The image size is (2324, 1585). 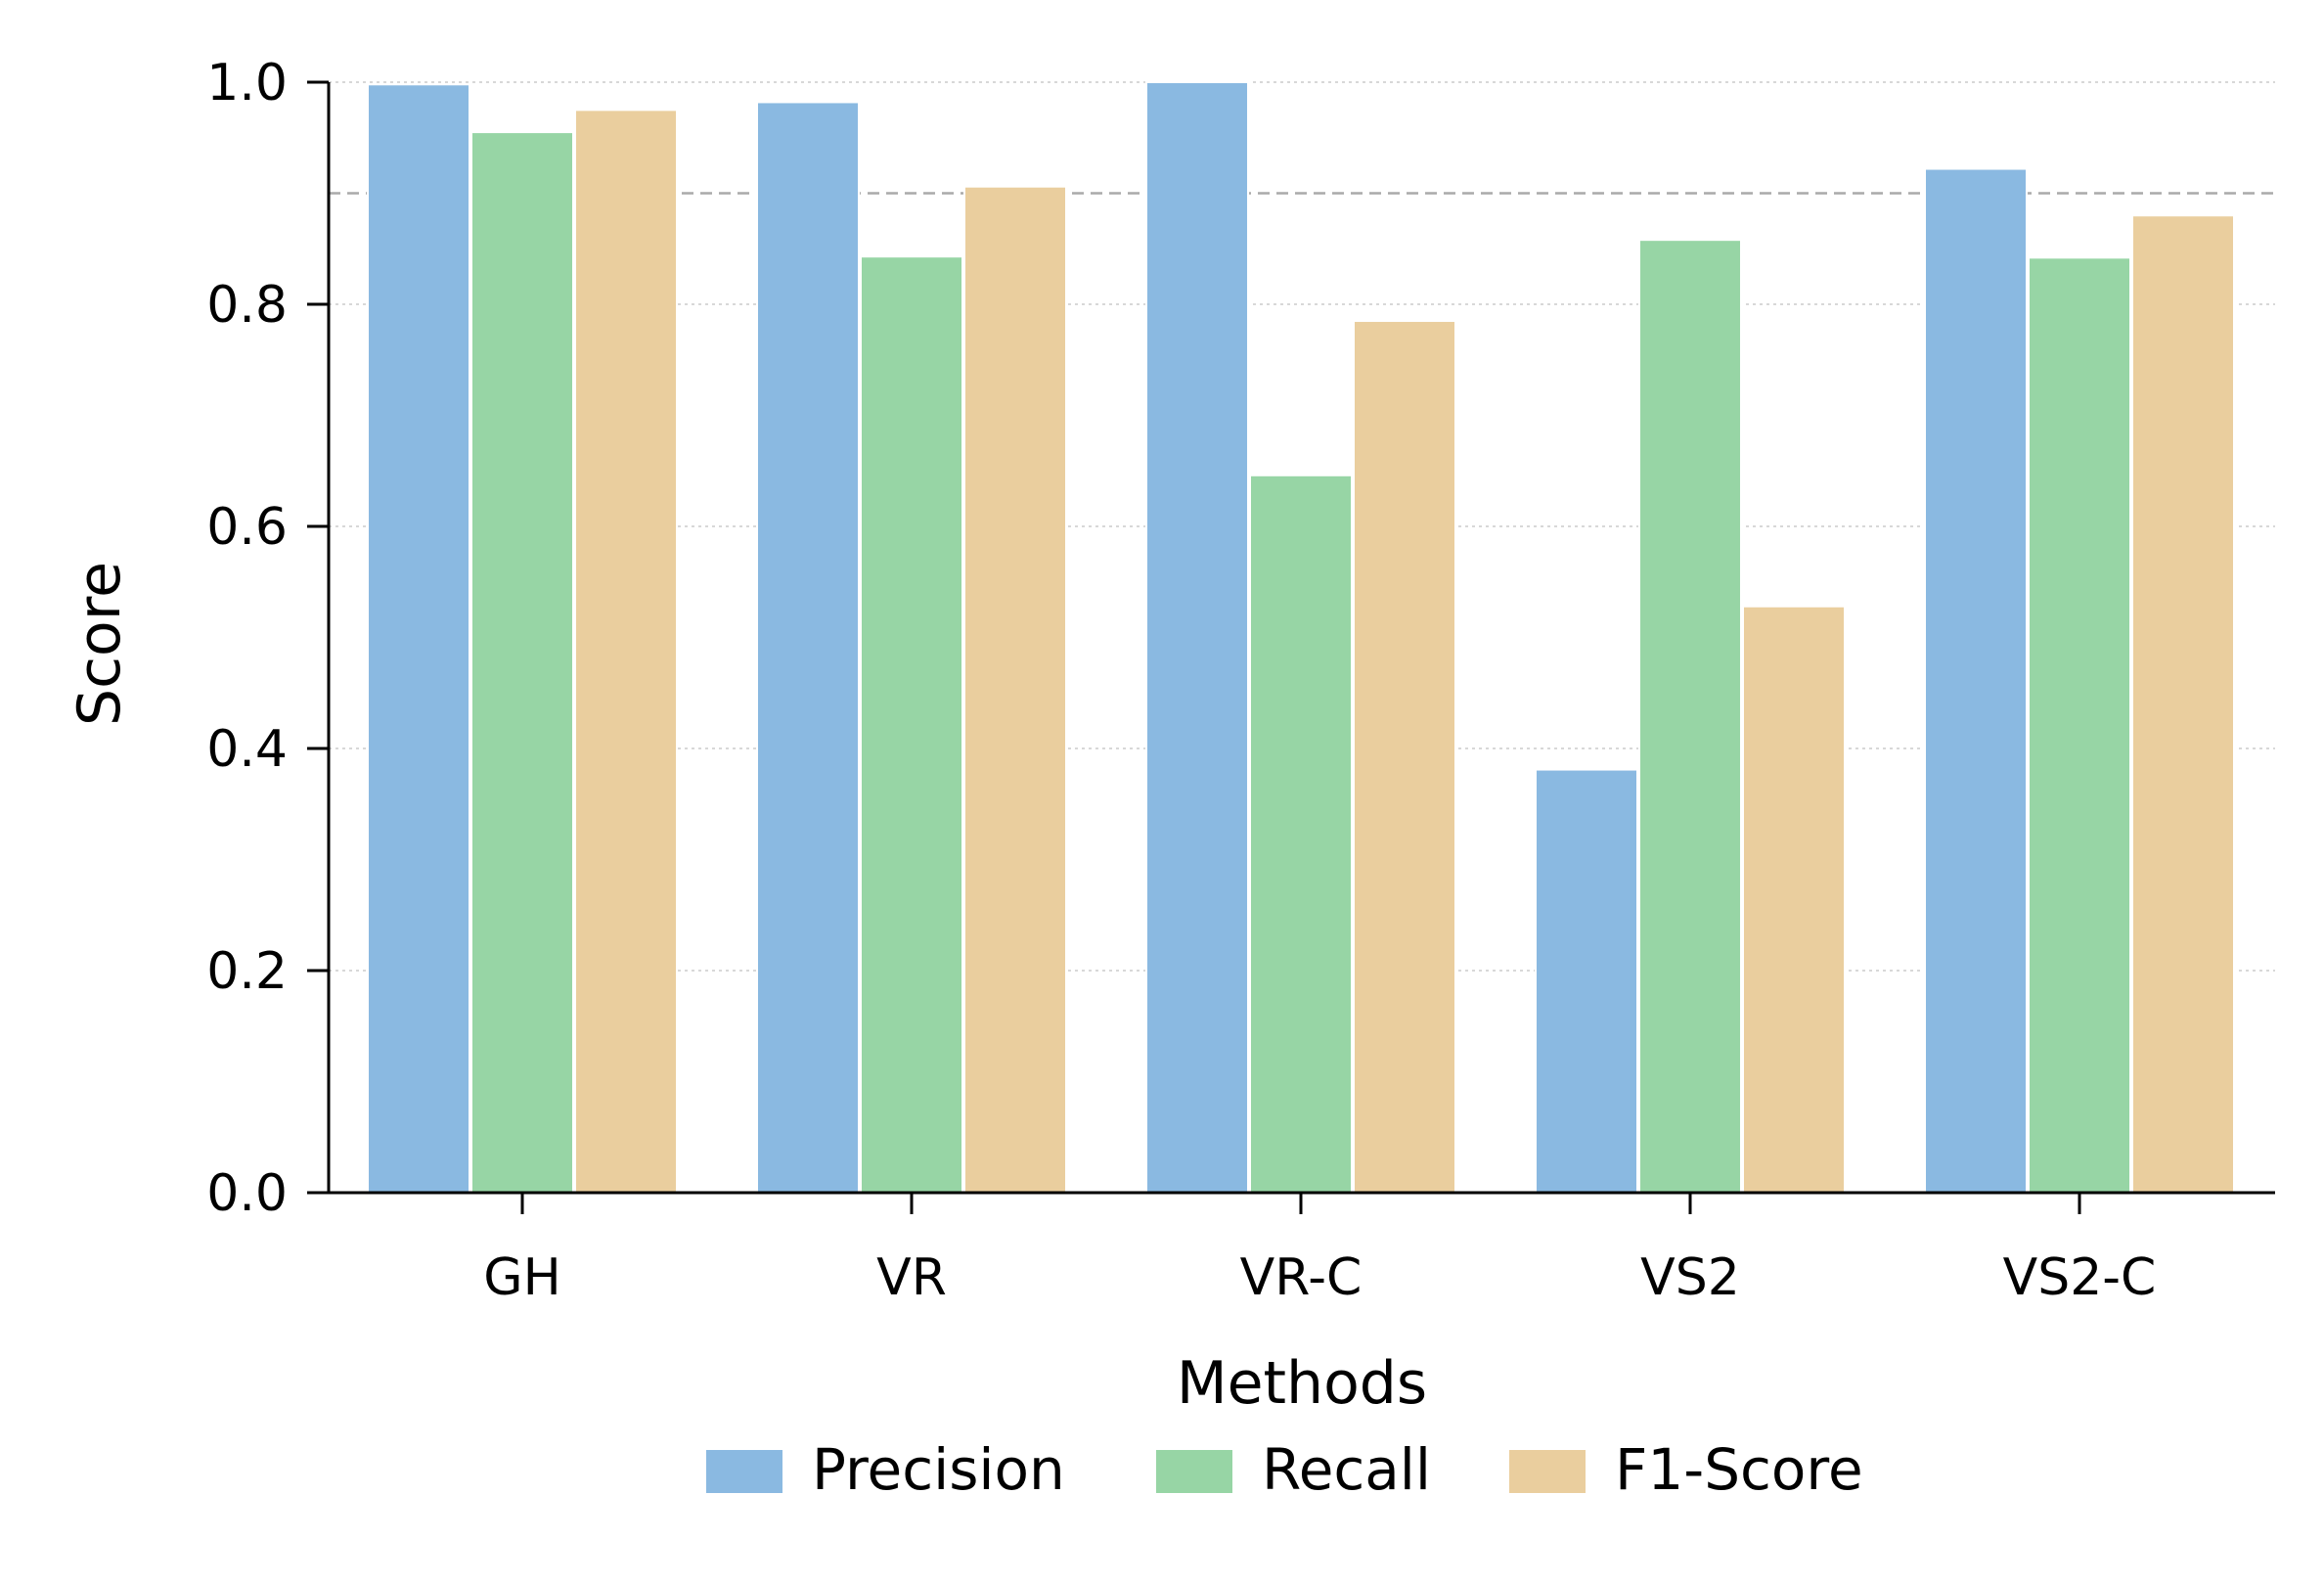 I want to click on bar-f1-score-vs2-c, so click(x=2183, y=704).